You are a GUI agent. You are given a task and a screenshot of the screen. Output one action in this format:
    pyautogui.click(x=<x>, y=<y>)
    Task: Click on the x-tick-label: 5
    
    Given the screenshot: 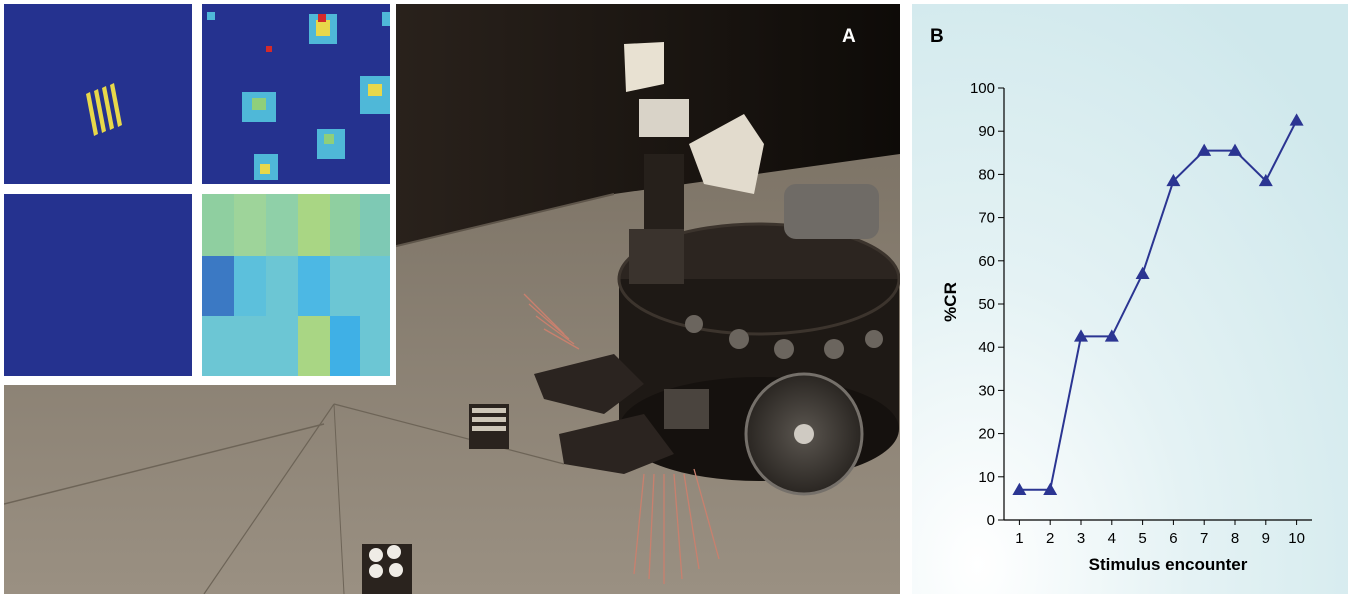 What is the action you would take?
    pyautogui.click(x=1142, y=538)
    